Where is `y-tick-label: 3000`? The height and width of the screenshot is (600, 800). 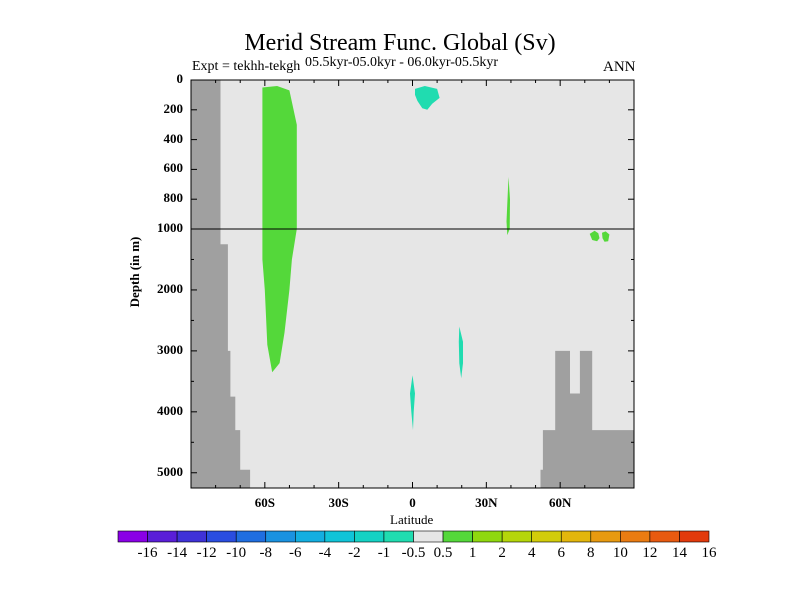 y-tick-label: 3000 is located at coordinates (170, 349).